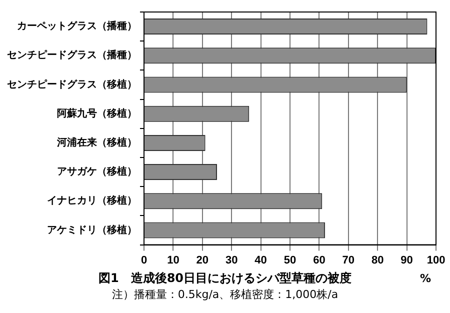  I want to click on x-tick-label: 0, so click(144, 260).